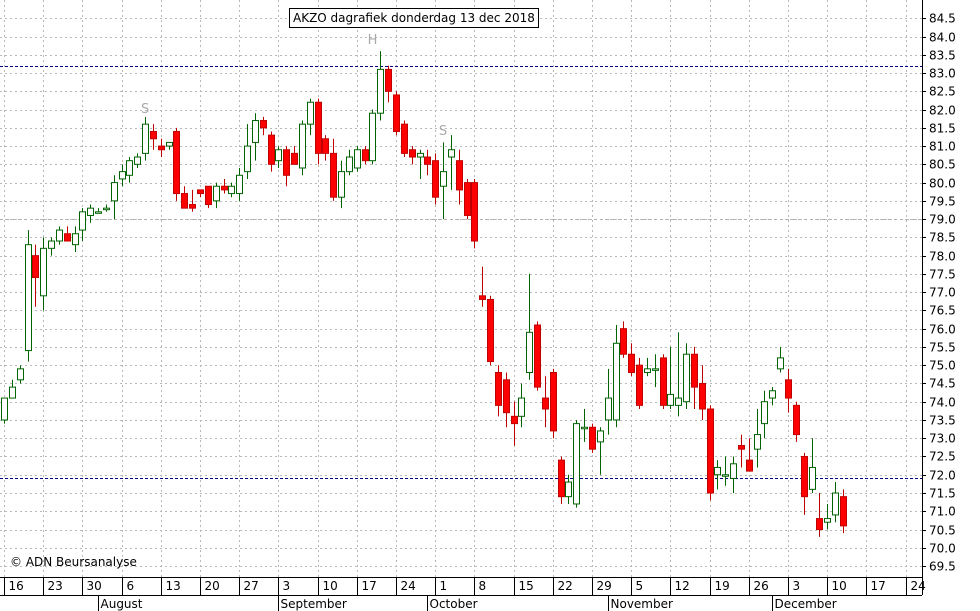 Image resolution: width=980 pixels, height=611 pixels. What do you see at coordinates (942, 165) in the screenshot?
I see `y-tick-label: 80.5` at bounding box center [942, 165].